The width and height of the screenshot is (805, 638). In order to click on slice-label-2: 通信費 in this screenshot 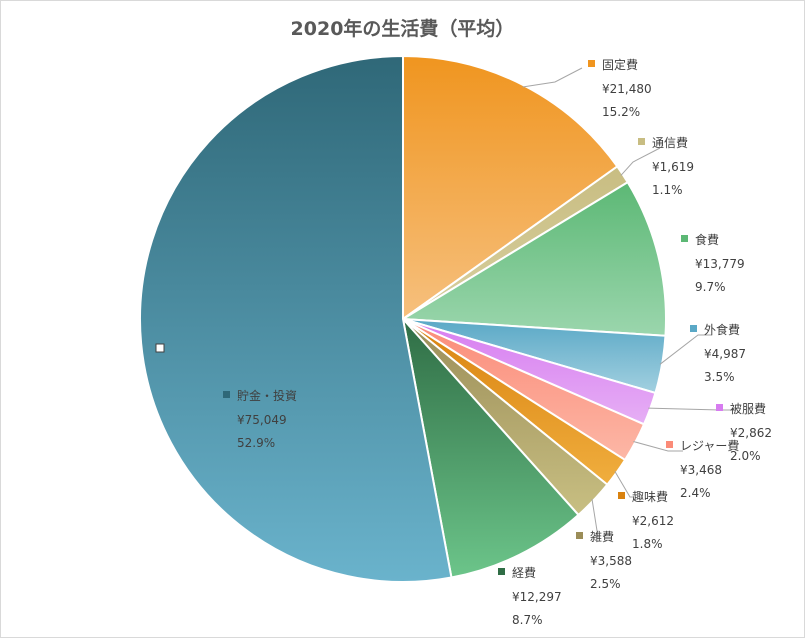, I will do `click(670, 142)`.